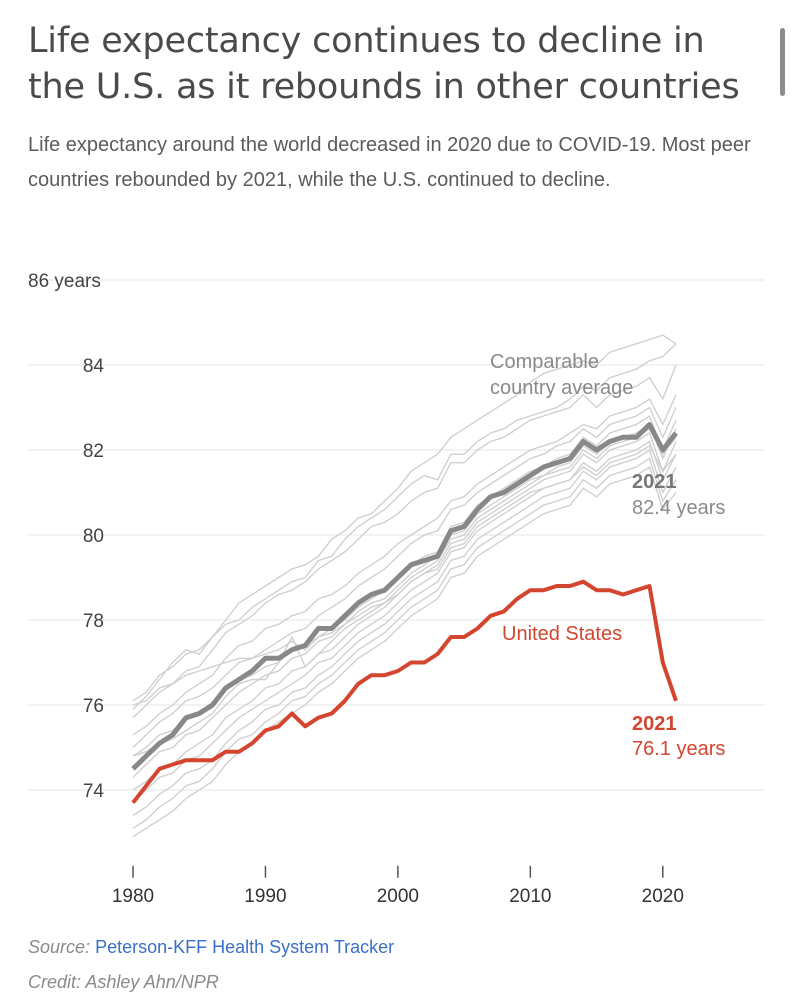 This screenshot has width=793, height=1000. Describe the element at coordinates (654, 724) in the screenshot. I see `us-year-label: 2021` at that location.